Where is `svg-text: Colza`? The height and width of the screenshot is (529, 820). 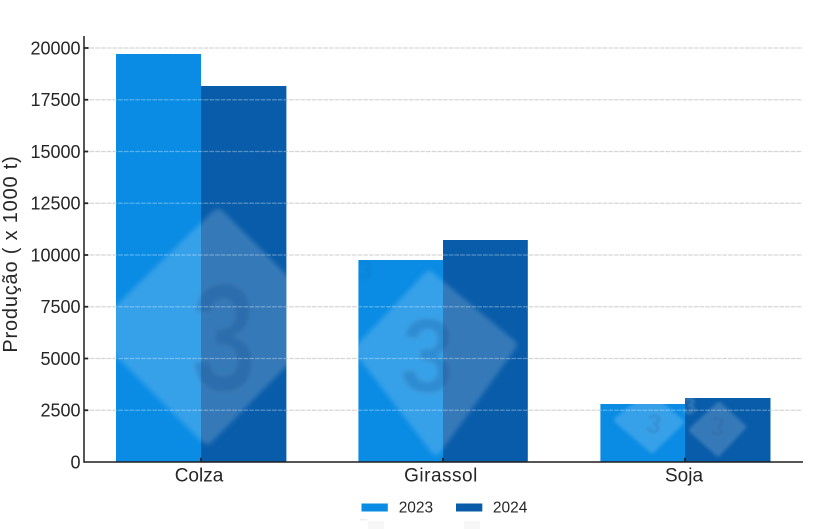
svg-text: Colza is located at coordinates (199, 476).